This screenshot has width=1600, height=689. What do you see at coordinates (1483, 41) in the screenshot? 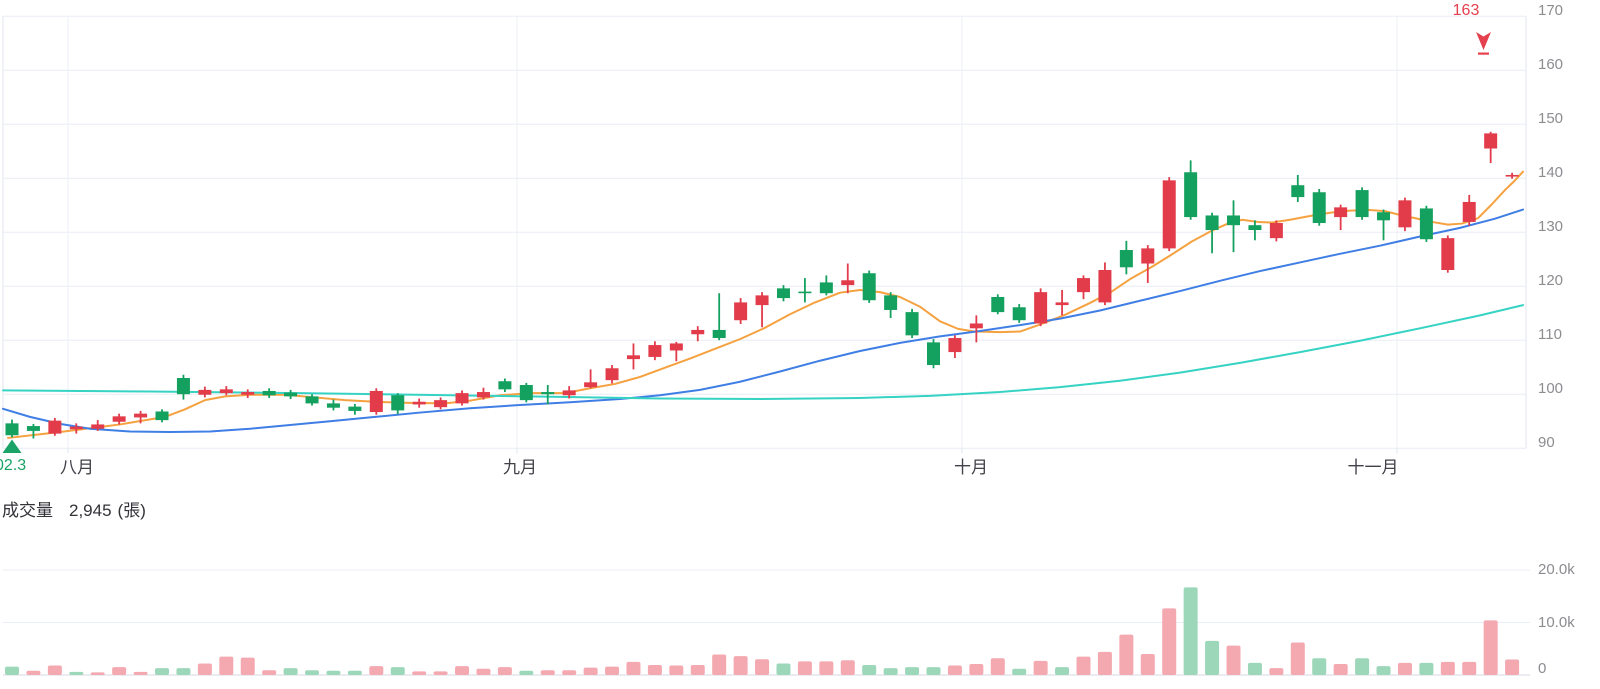
I see `sell-signal-arrow-down-icon` at bounding box center [1483, 41].